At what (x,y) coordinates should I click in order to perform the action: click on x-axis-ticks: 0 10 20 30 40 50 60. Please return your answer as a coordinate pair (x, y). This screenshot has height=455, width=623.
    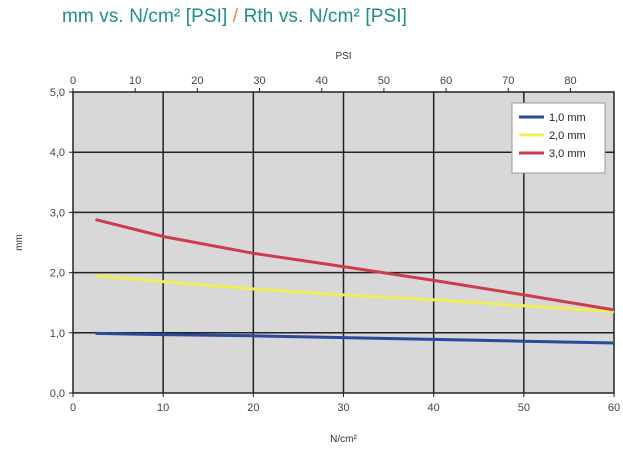
    Looking at the image, I should click on (345, 403).